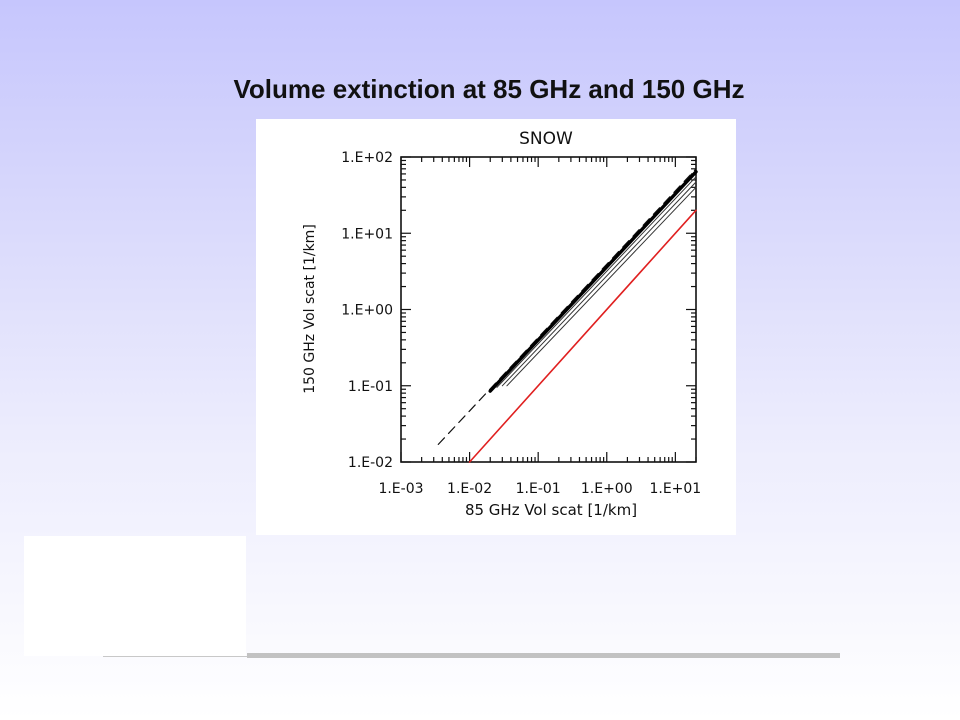 This screenshot has width=960, height=720. I want to click on y-tick-label: 1.E+00, so click(367, 311).